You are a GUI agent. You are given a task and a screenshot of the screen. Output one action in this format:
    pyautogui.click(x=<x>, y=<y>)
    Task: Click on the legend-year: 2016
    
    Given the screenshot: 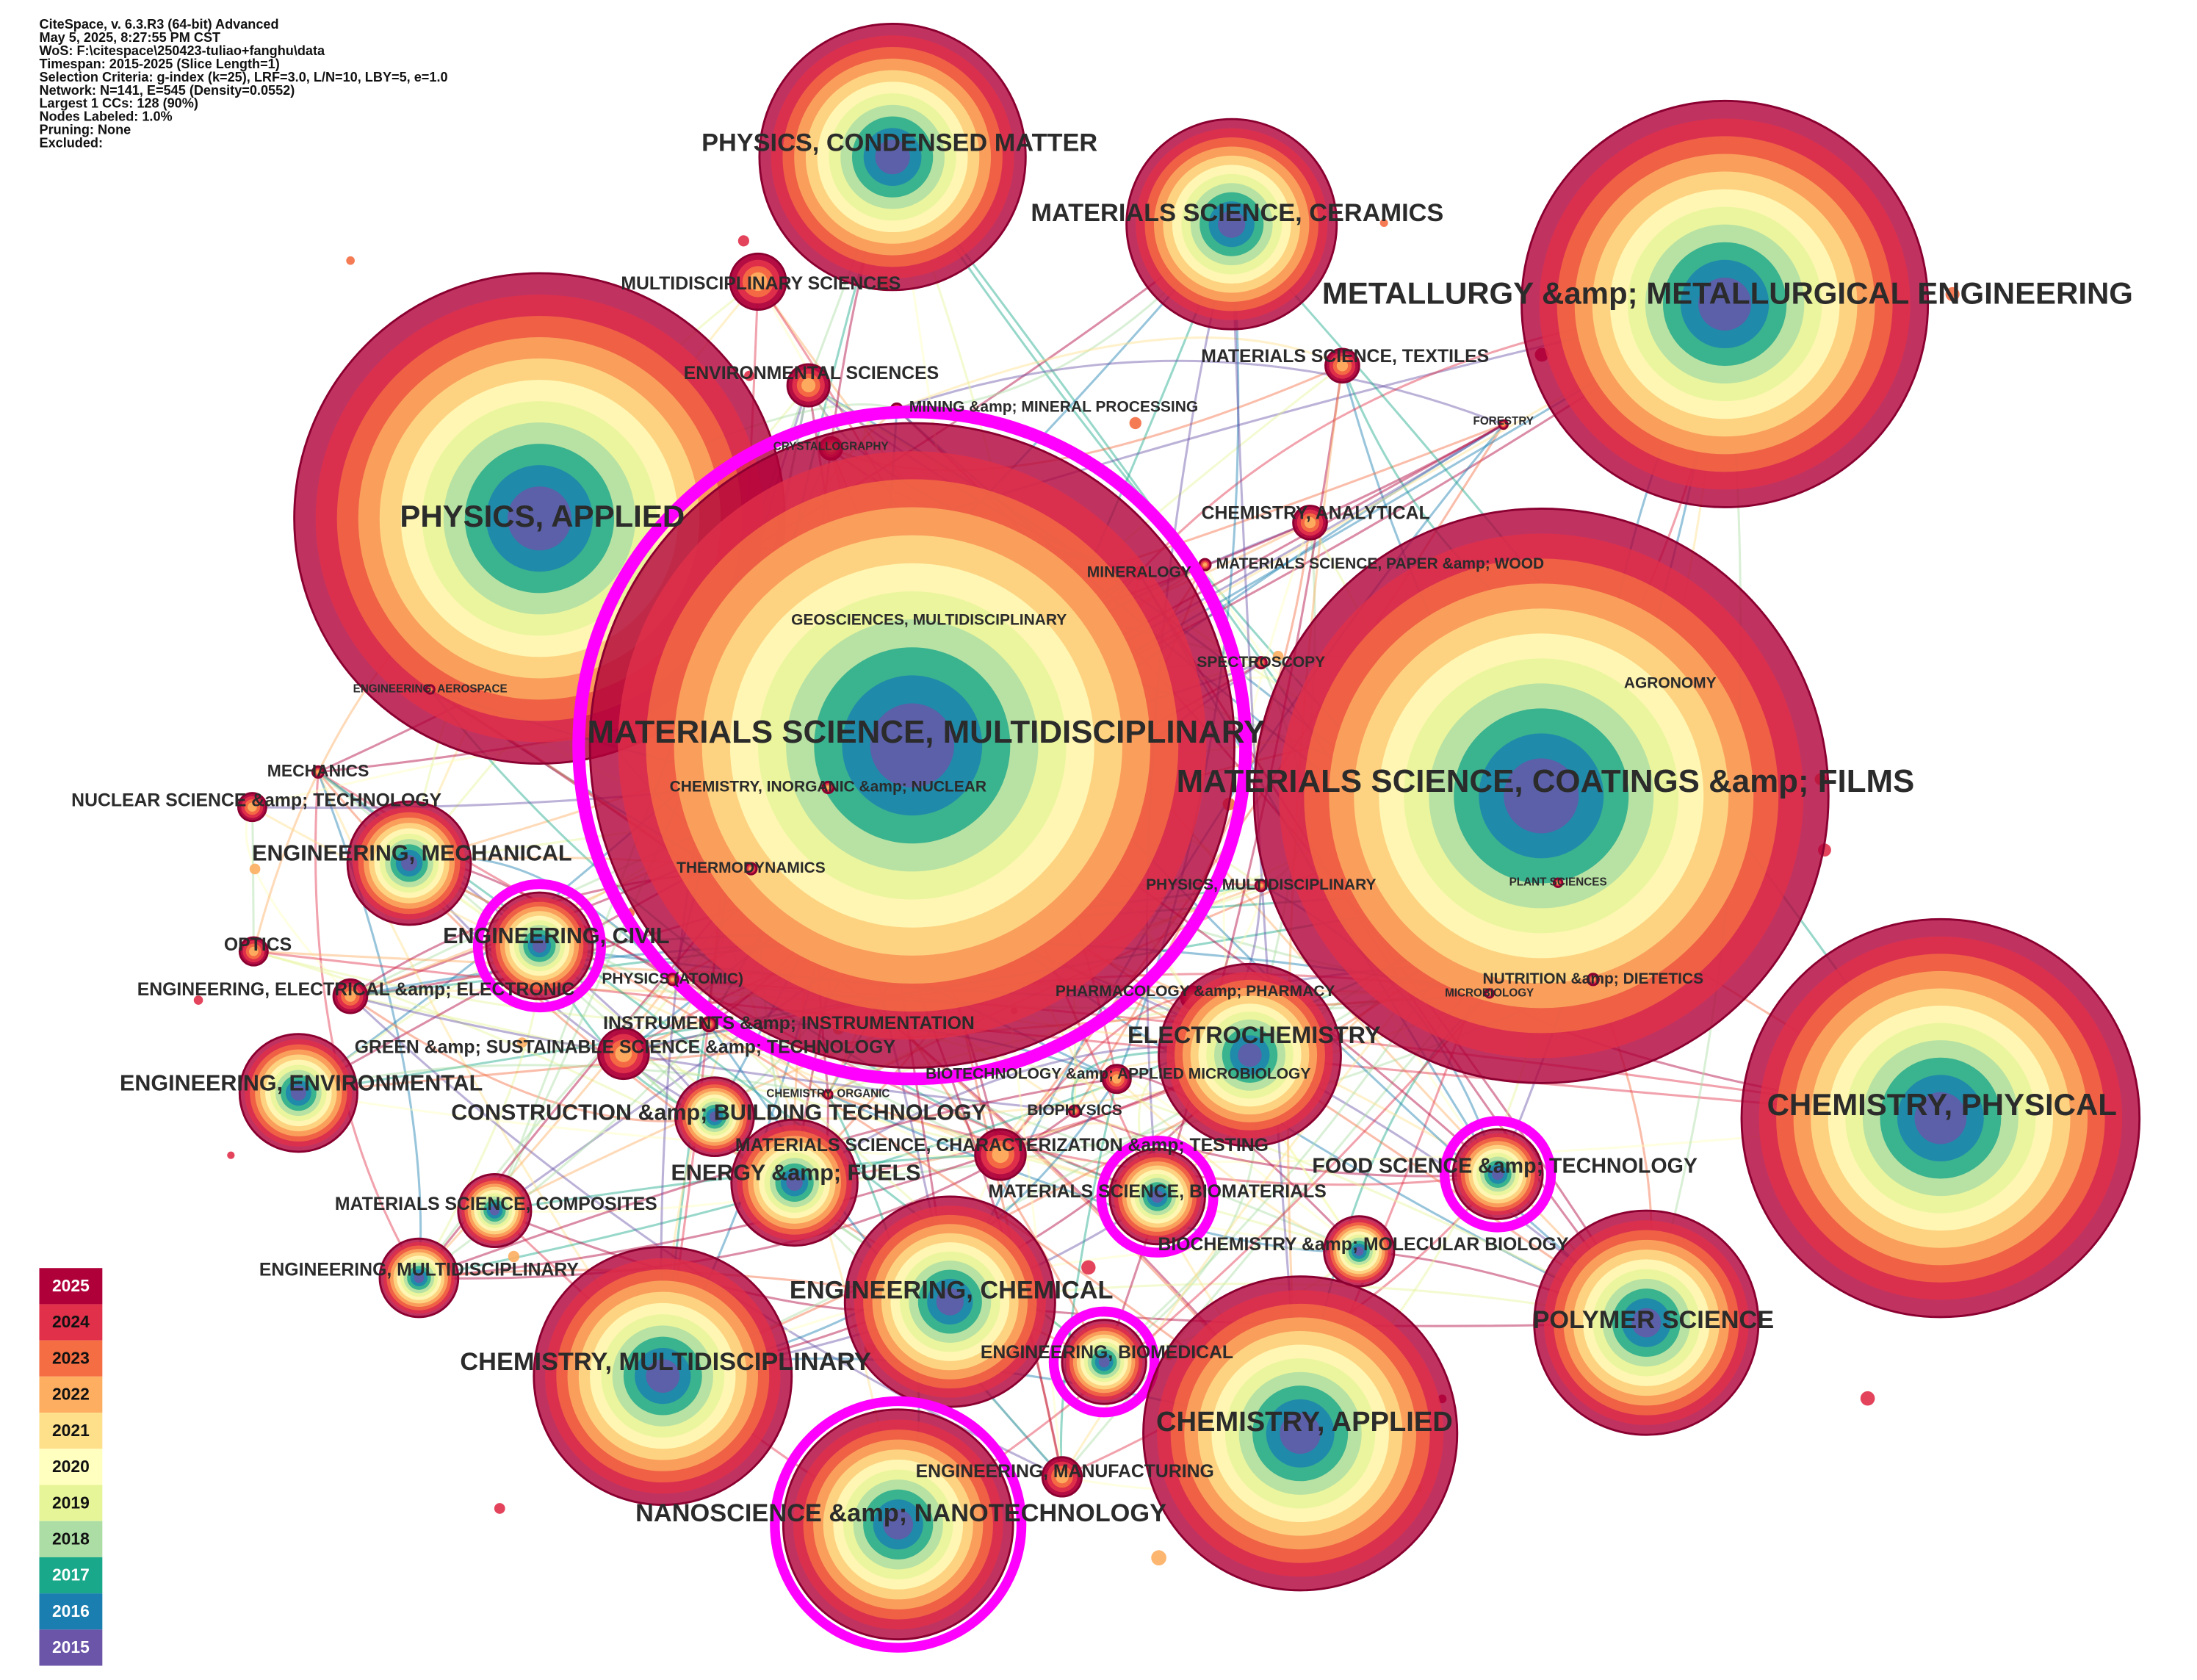 What is the action you would take?
    pyautogui.click(x=71, y=1611)
    